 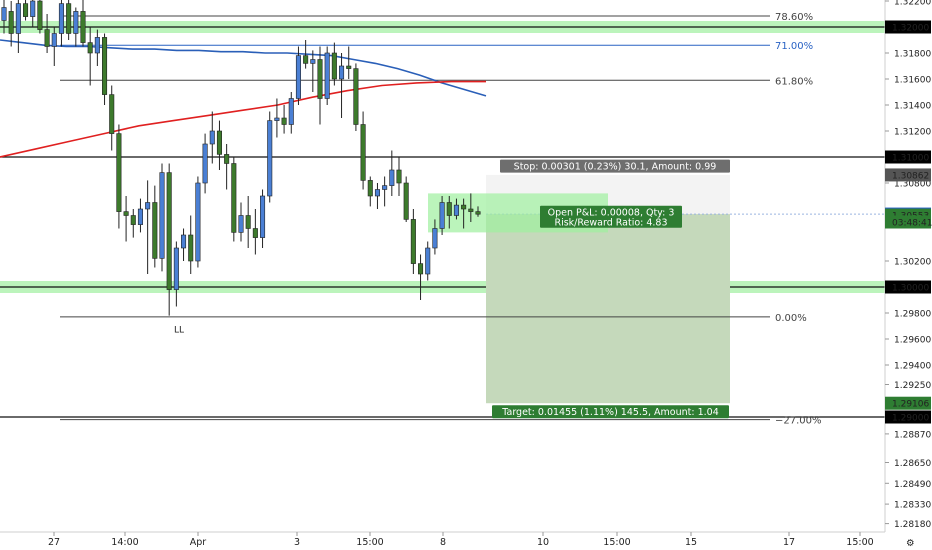 What do you see at coordinates (912, 367) in the screenshot?
I see `price-tick-label: 1.29400` at bounding box center [912, 367].